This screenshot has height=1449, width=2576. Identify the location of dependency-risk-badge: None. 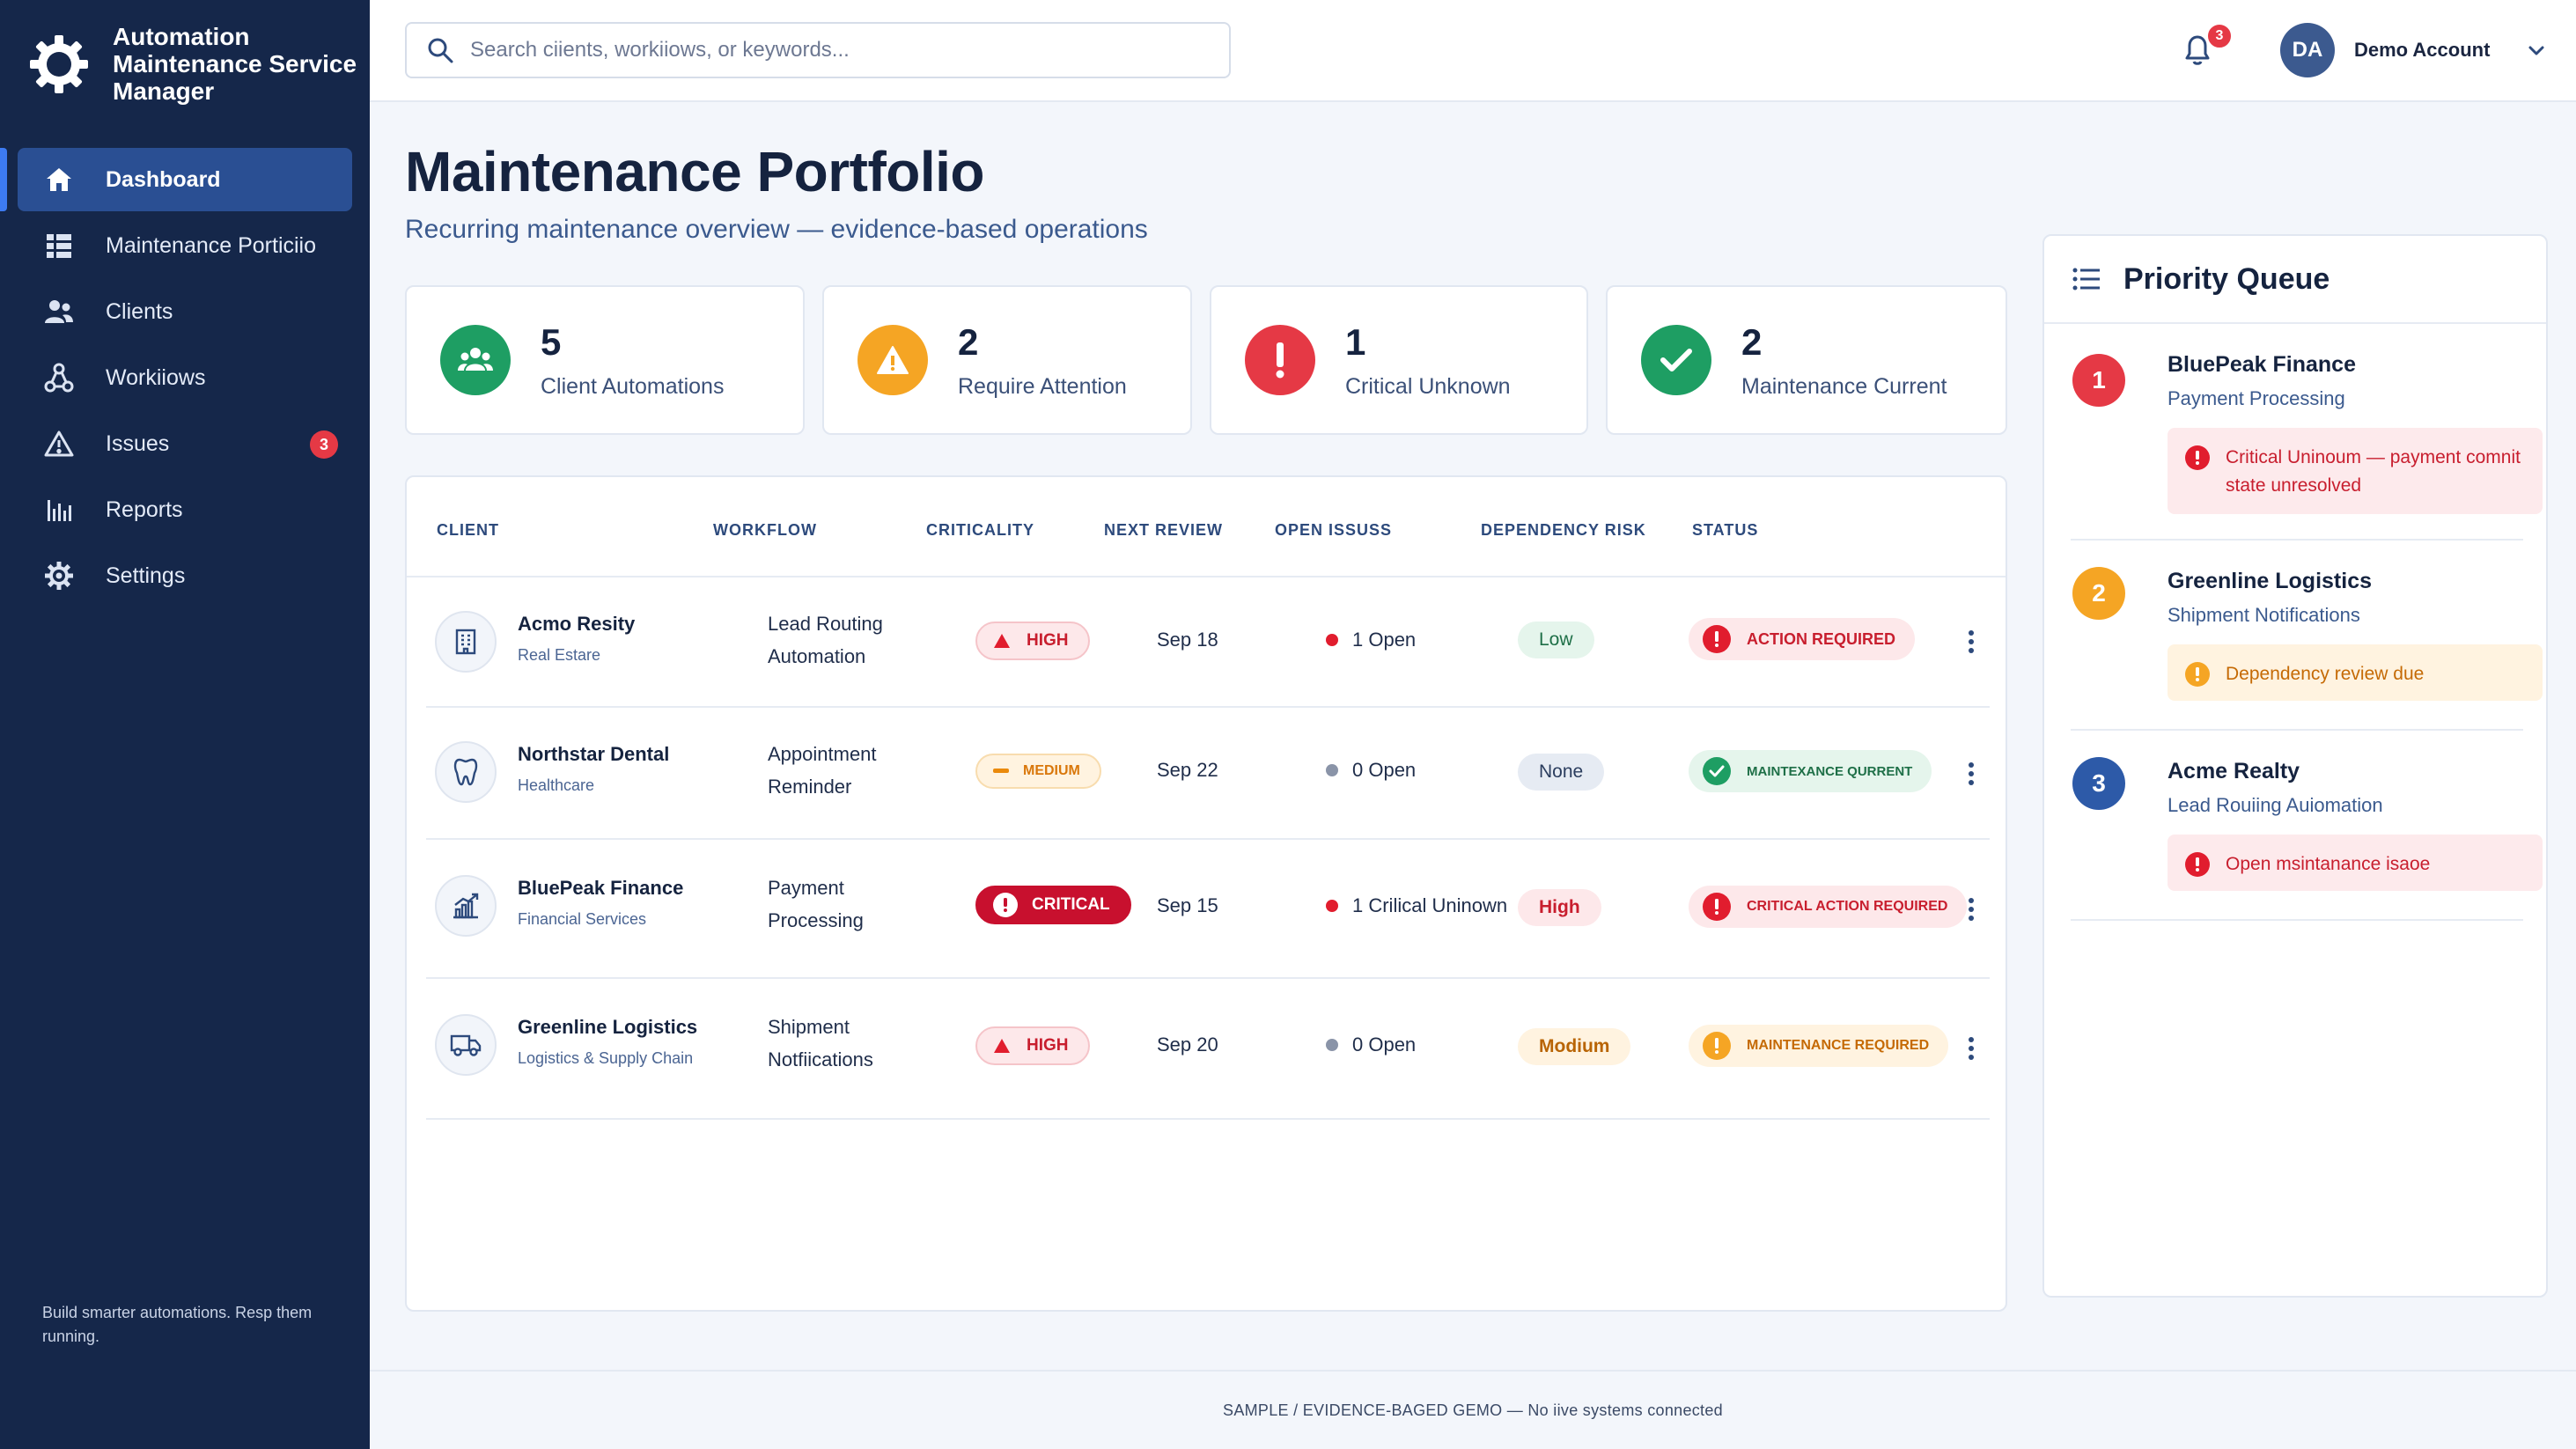
(1561, 772).